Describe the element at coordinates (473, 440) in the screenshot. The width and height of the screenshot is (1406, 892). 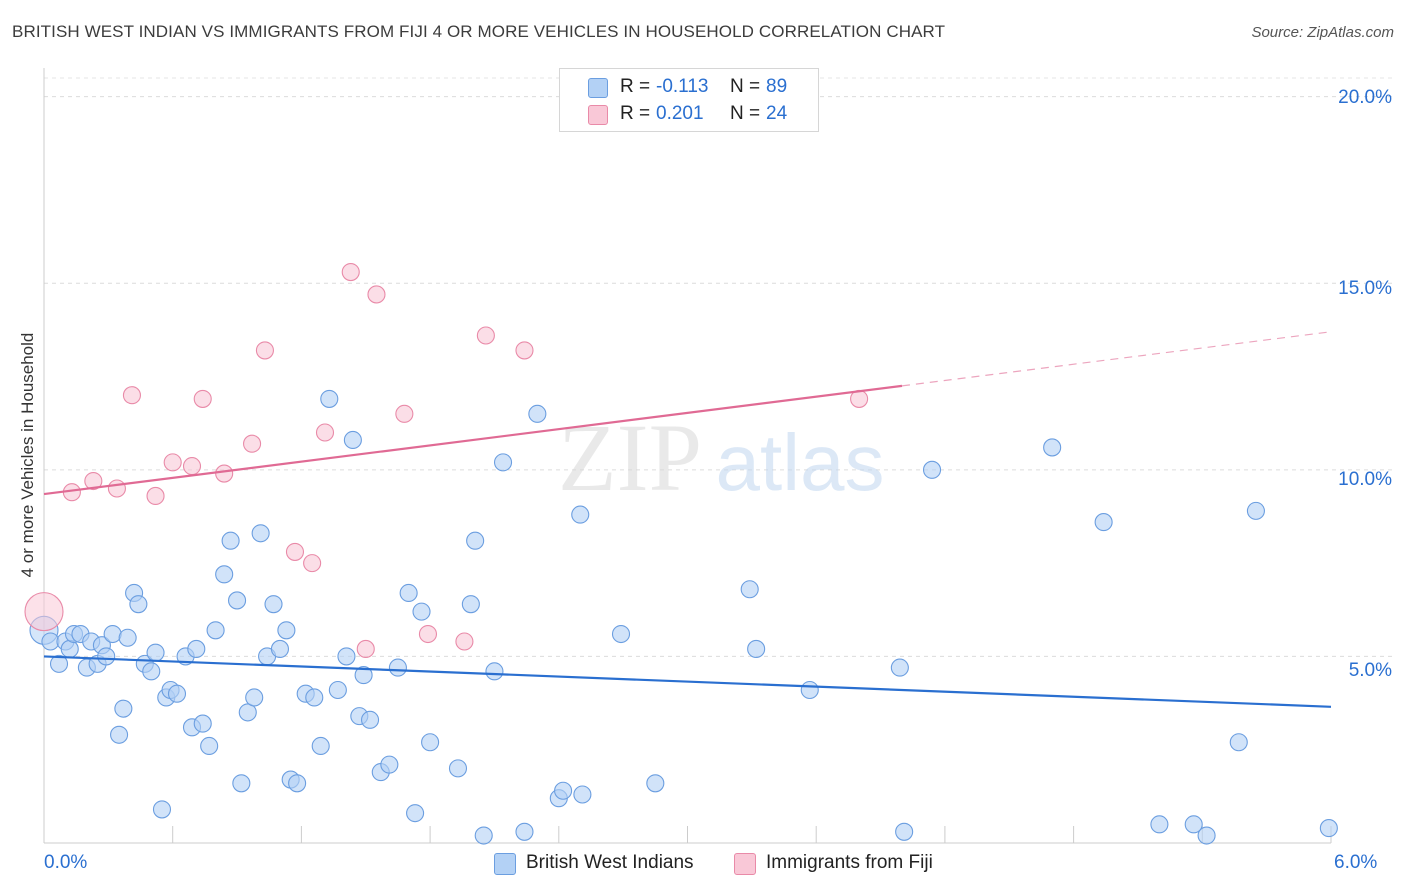
I see `trend-line-fiji` at that location.